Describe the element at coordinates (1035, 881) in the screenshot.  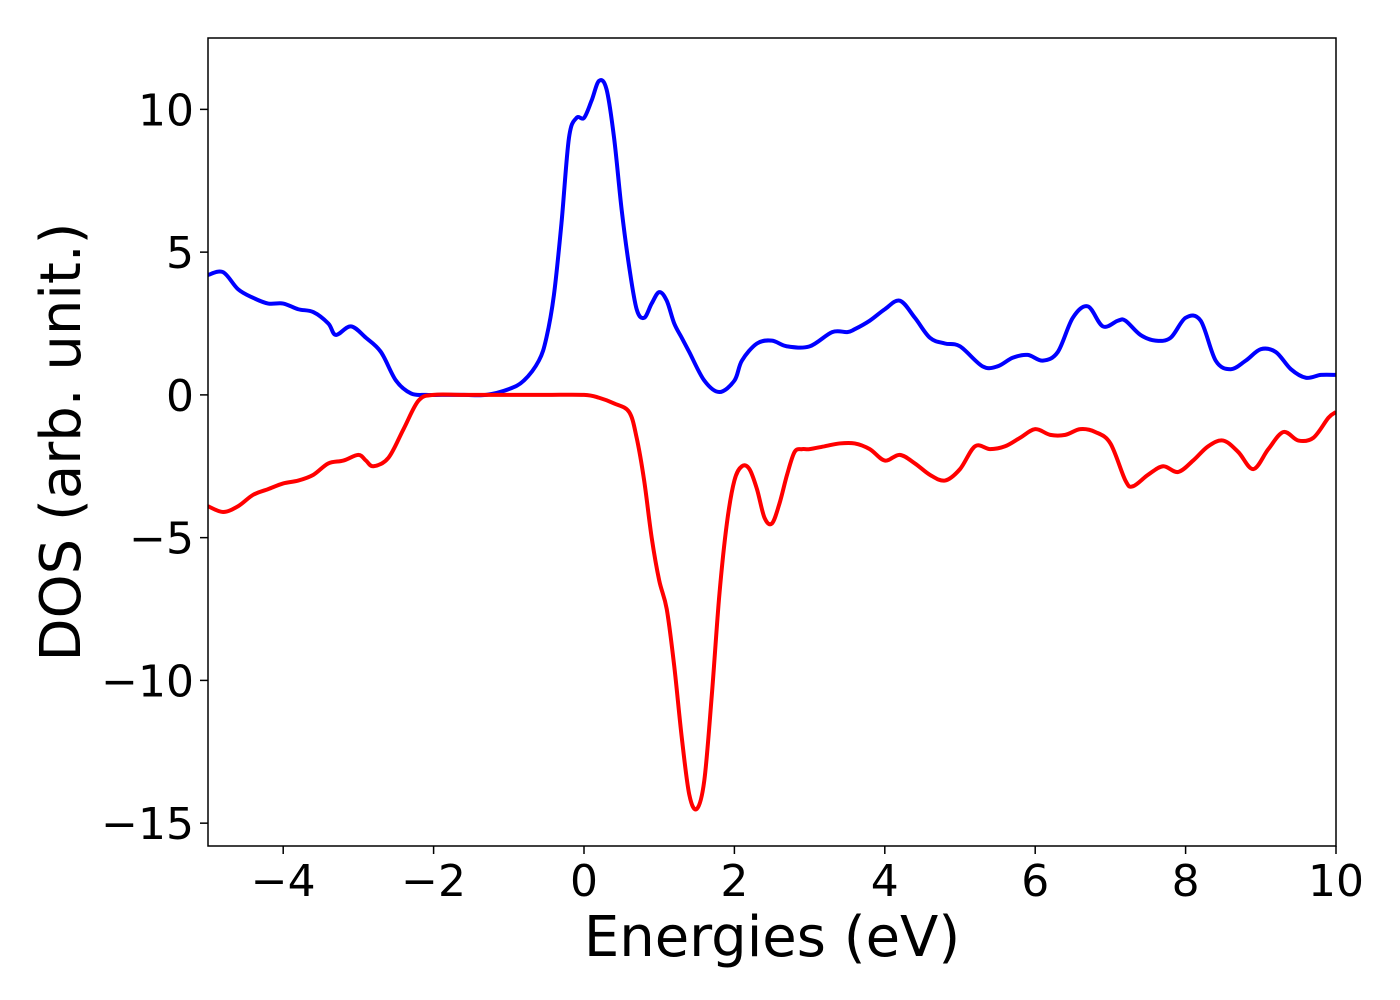
I see `x-tick-label: 6` at that location.